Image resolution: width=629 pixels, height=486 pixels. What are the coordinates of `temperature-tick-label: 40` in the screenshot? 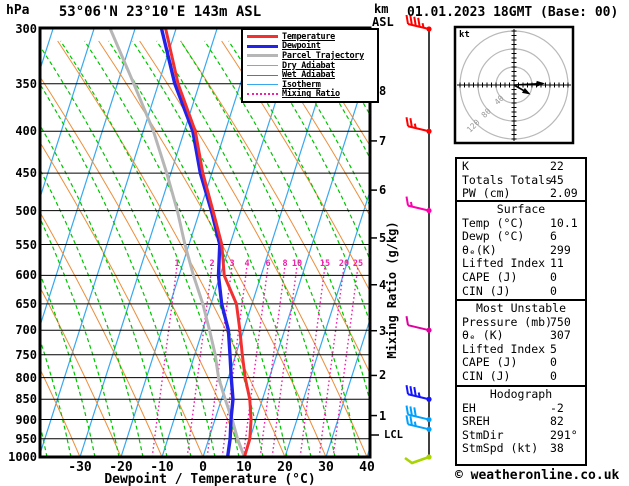 It's located at (367, 467).